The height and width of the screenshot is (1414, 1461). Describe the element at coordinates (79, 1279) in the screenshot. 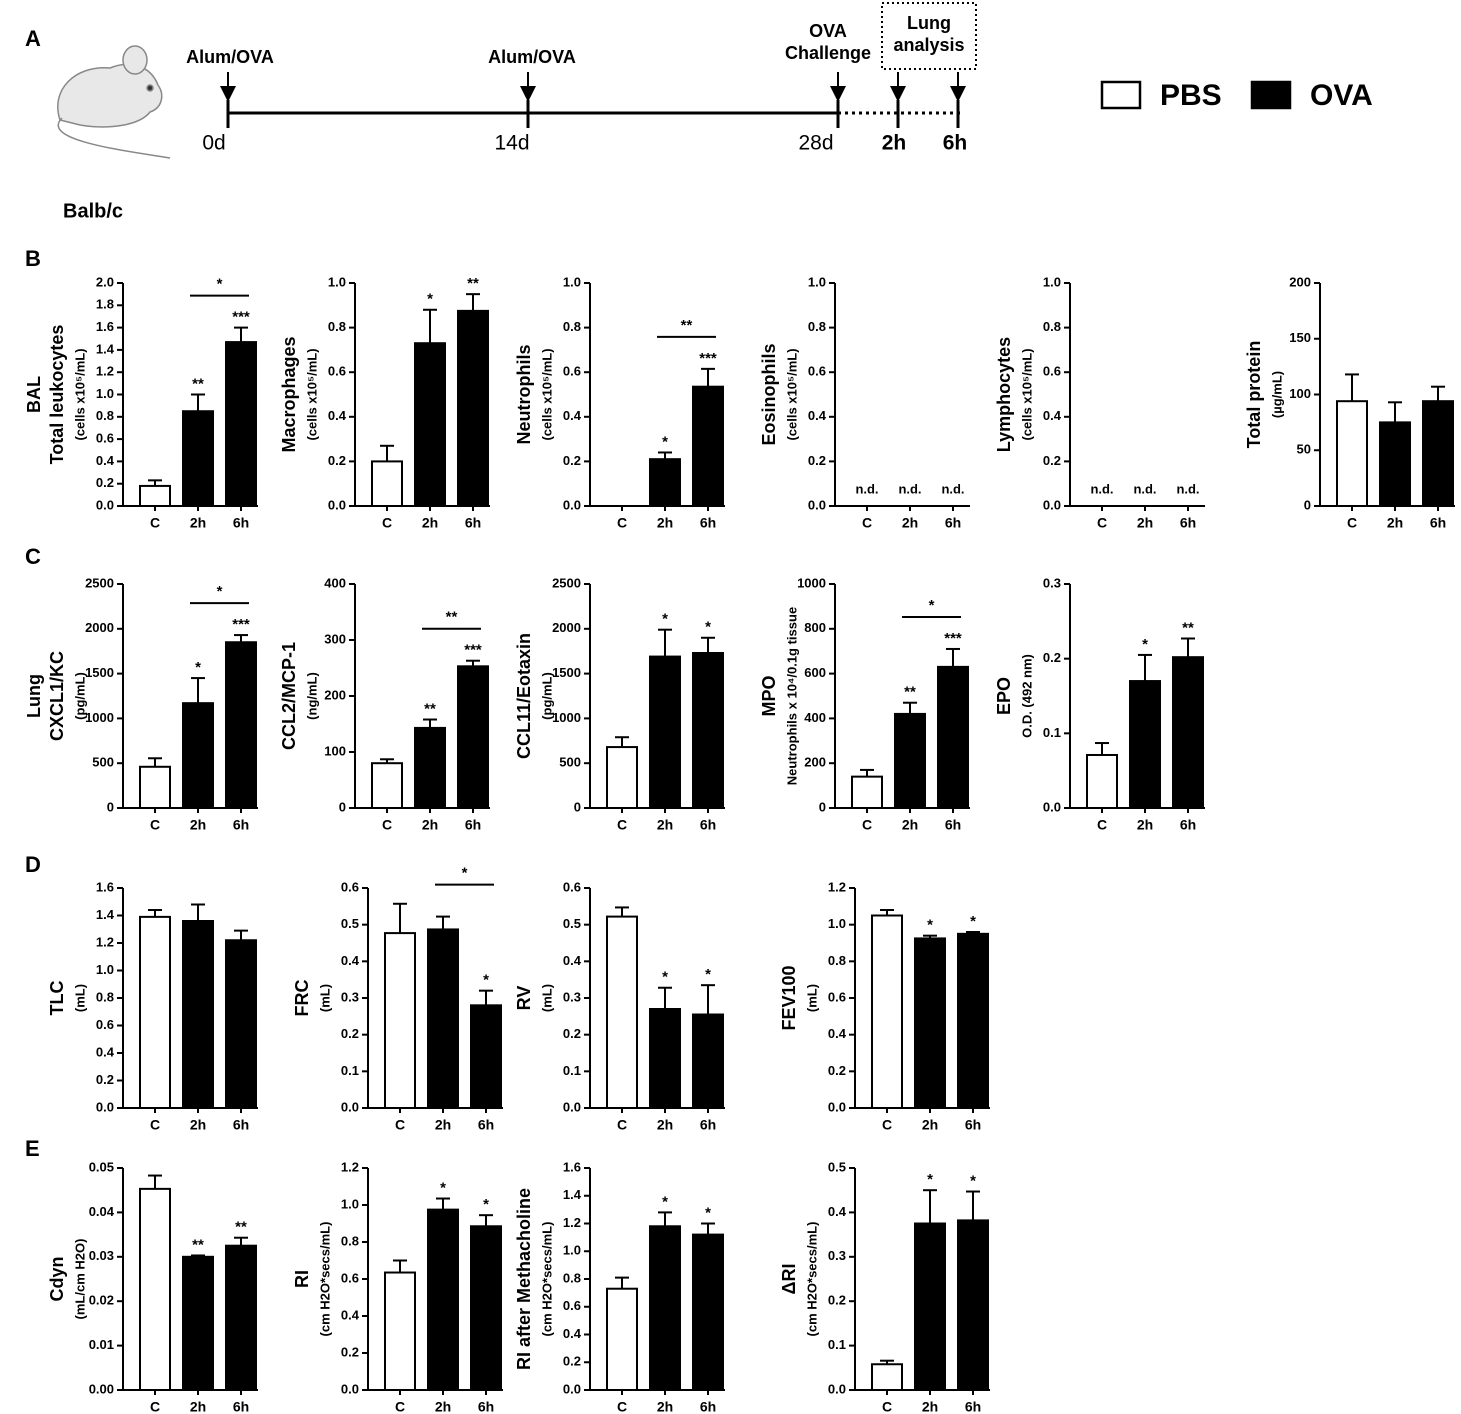

I see `y-axis-label: (mL/cm H2O)` at that location.